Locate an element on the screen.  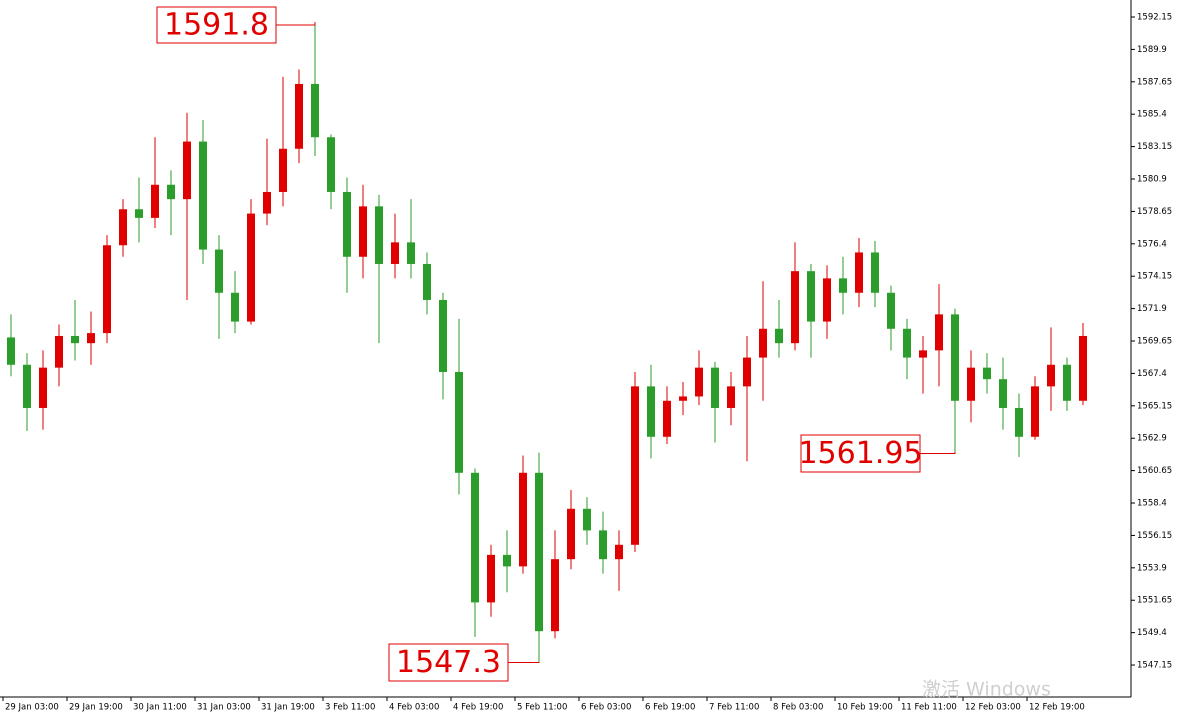
x-tick-label: 31 Jan 03:00 is located at coordinates (224, 708).